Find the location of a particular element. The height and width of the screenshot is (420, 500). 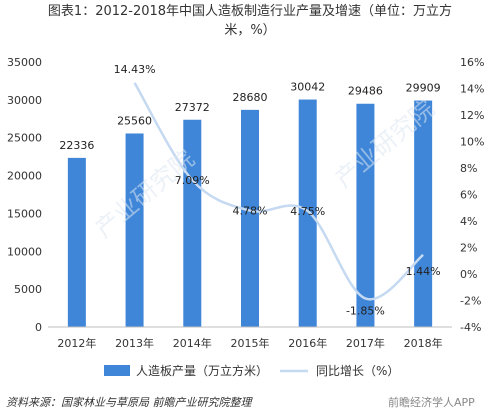

x-tick-label: 2013年 is located at coordinates (134, 343).